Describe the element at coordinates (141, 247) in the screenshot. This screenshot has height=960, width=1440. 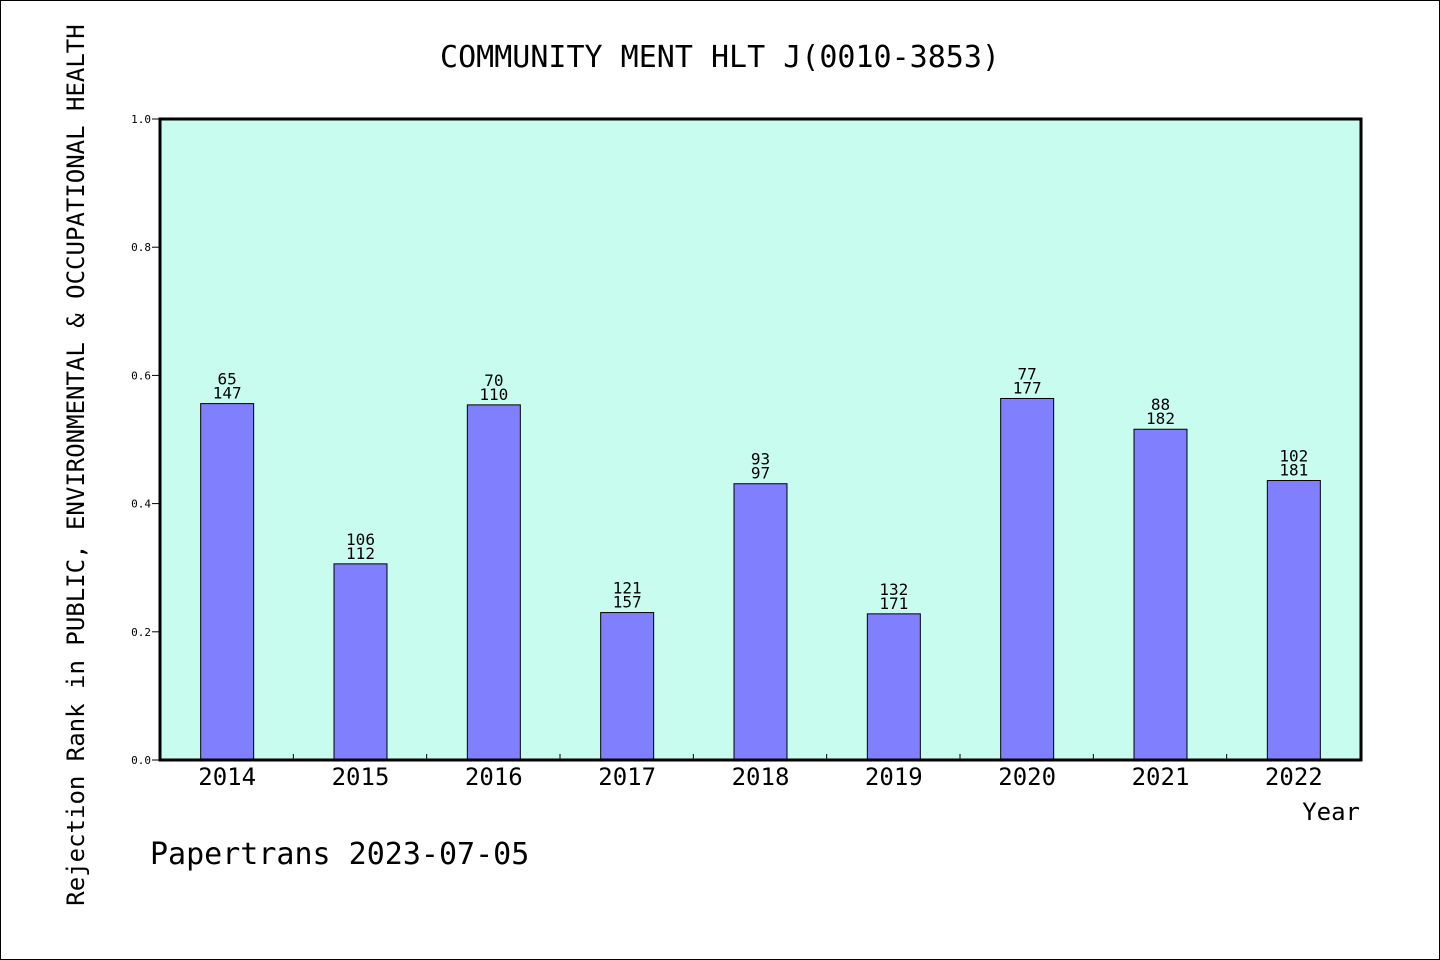
I see `y-tick-label-0.8: 0.8` at that location.